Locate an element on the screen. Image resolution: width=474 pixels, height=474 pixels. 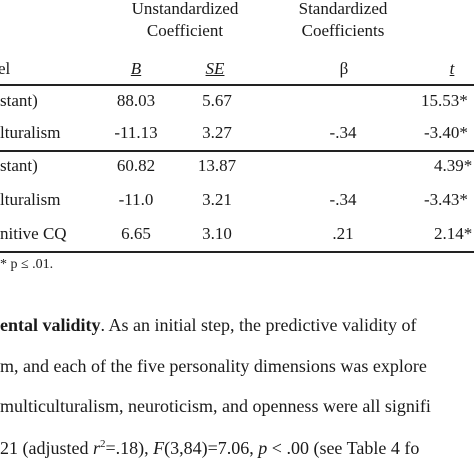
column-header-beta: β is located at coordinates (344, 68).